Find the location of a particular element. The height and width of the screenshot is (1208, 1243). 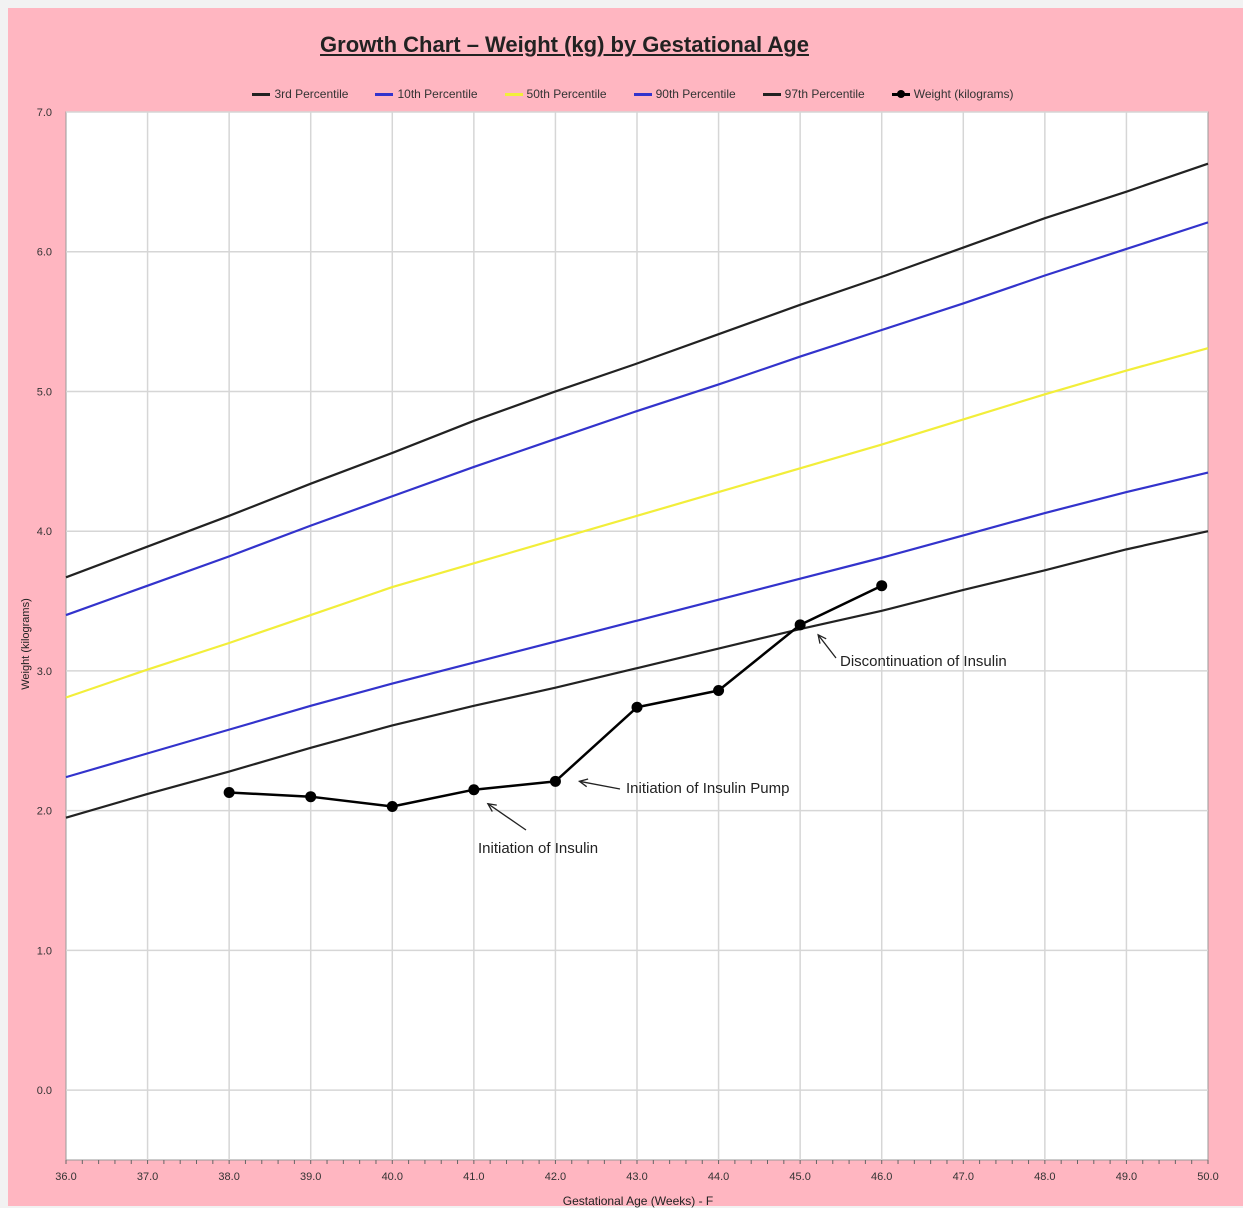

legend-label-10th: 10th Percentile is located at coordinates (437, 94).